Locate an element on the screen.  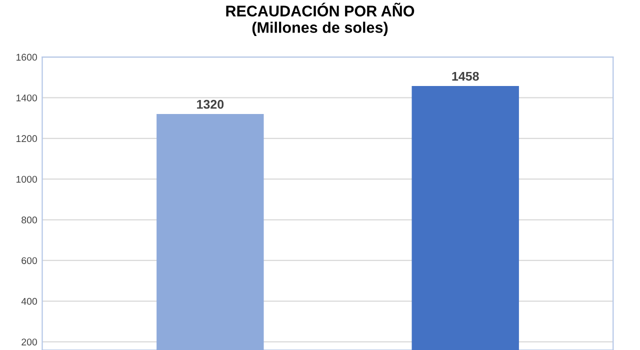
y-tick-label: 800 is located at coordinates (29, 220).